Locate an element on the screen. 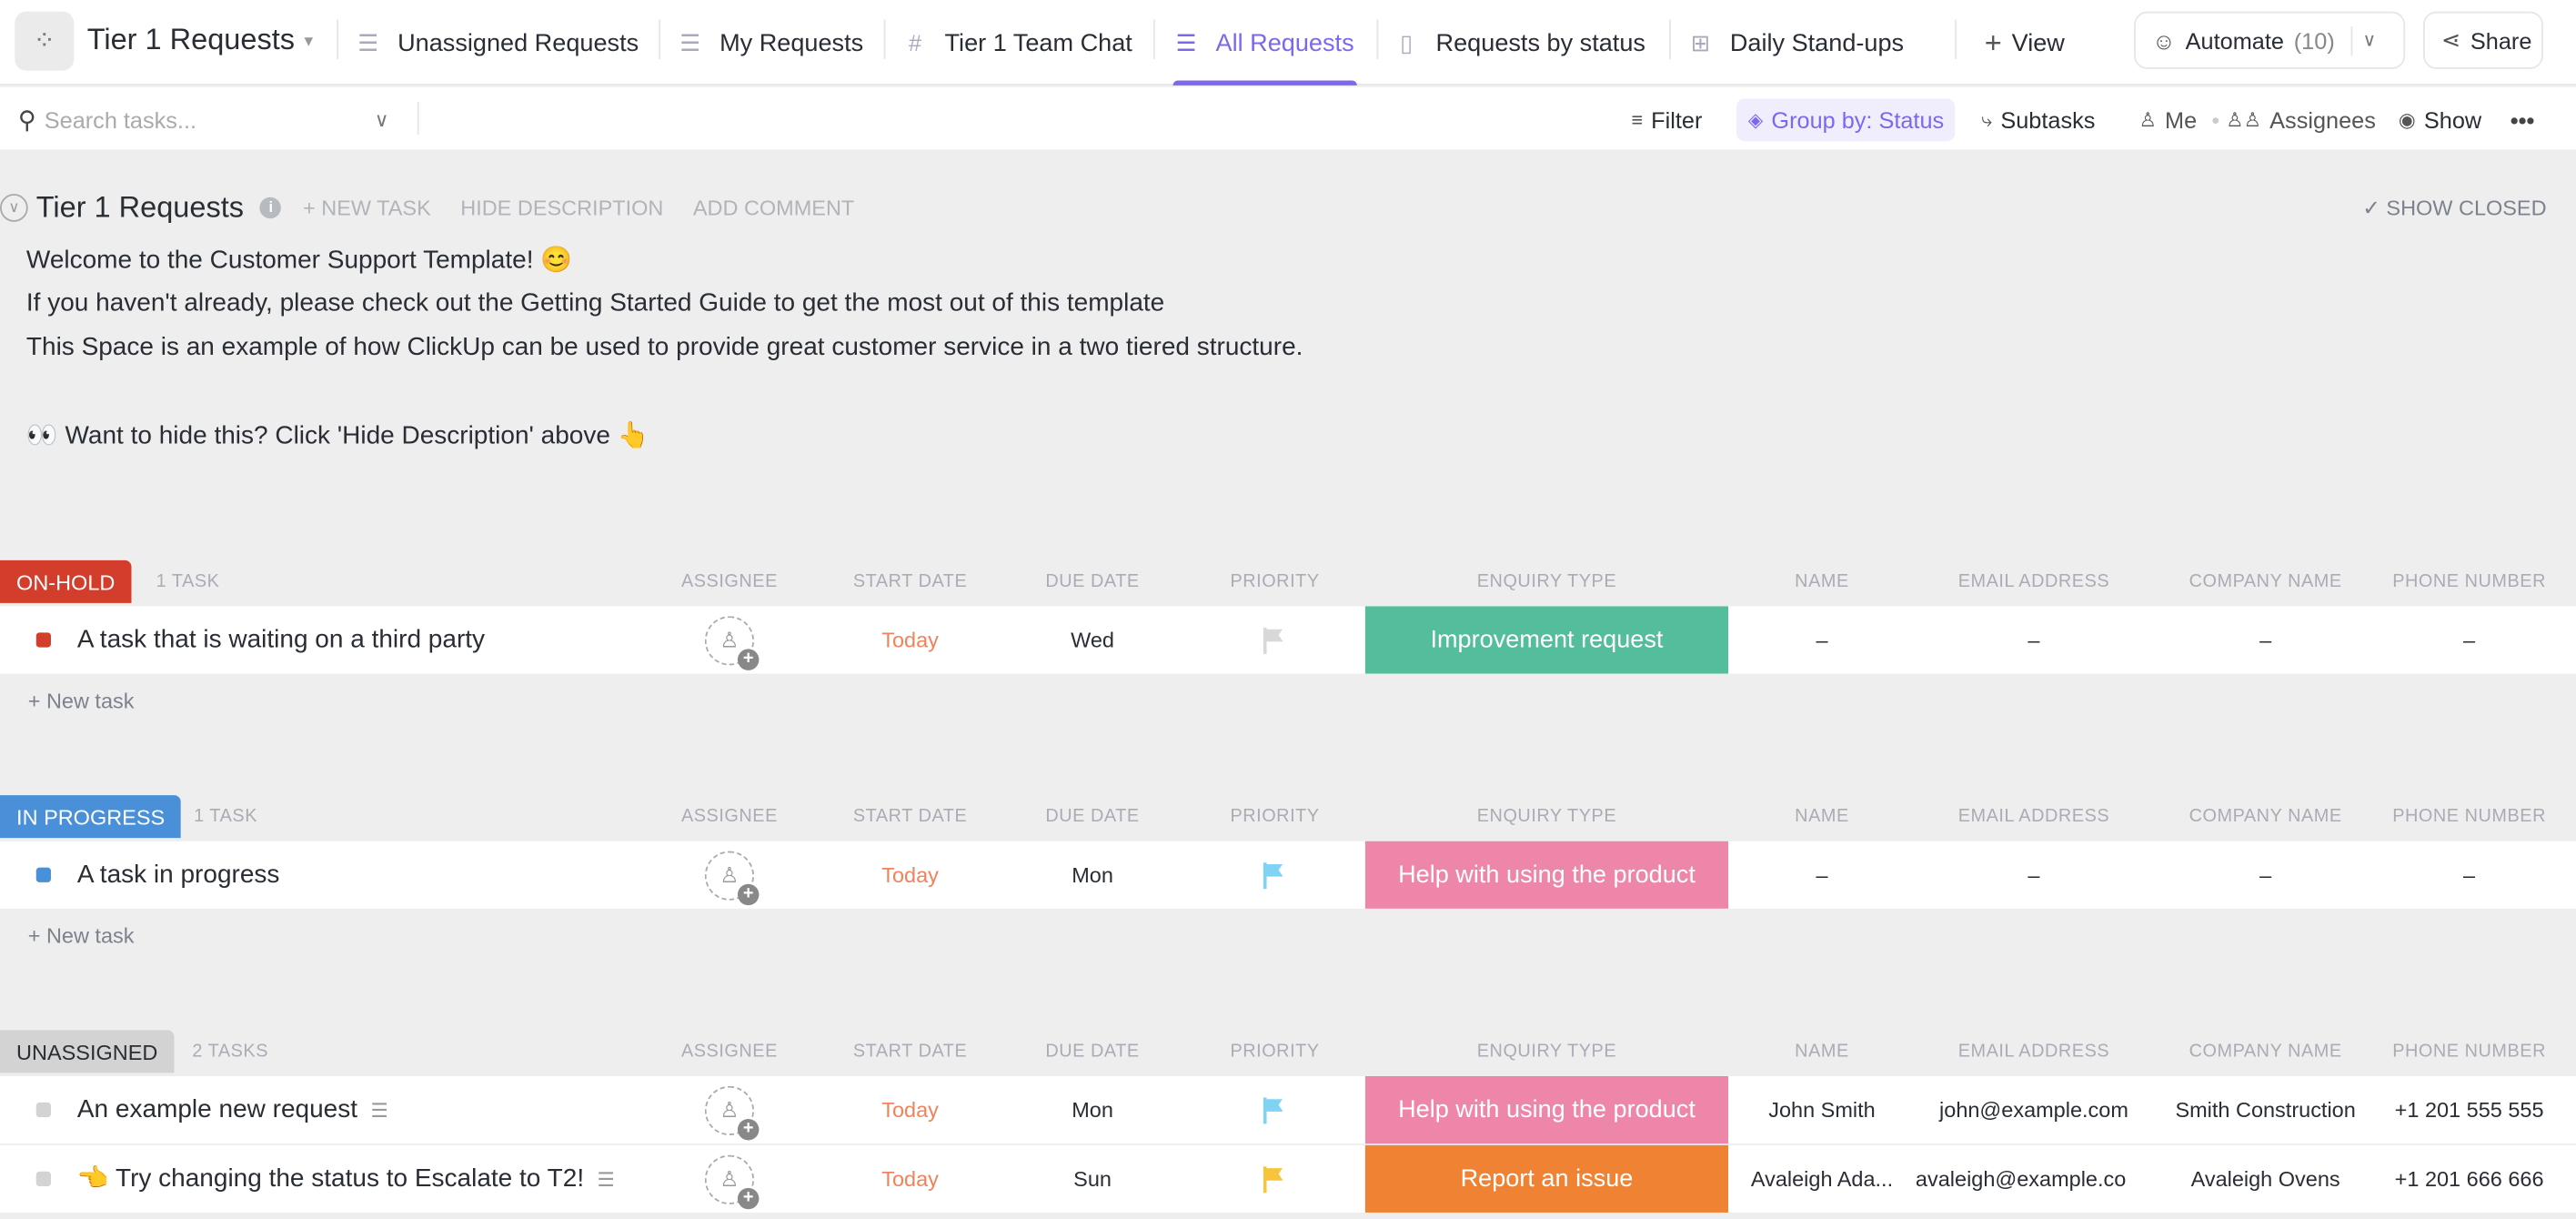  enquiry-type: Improvement request is located at coordinates (1546, 640).